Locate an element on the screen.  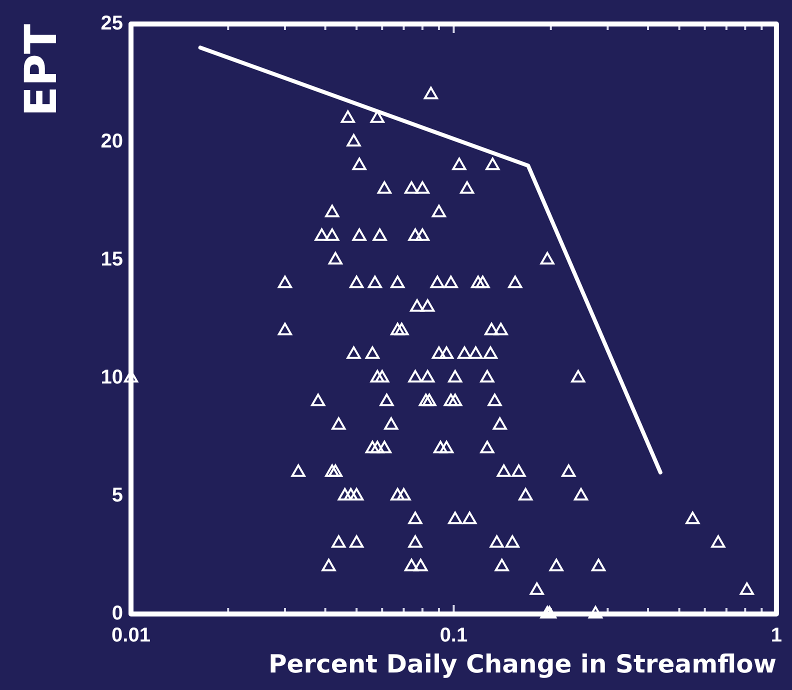
y-tick-label: 15 is located at coordinates (111, 259).